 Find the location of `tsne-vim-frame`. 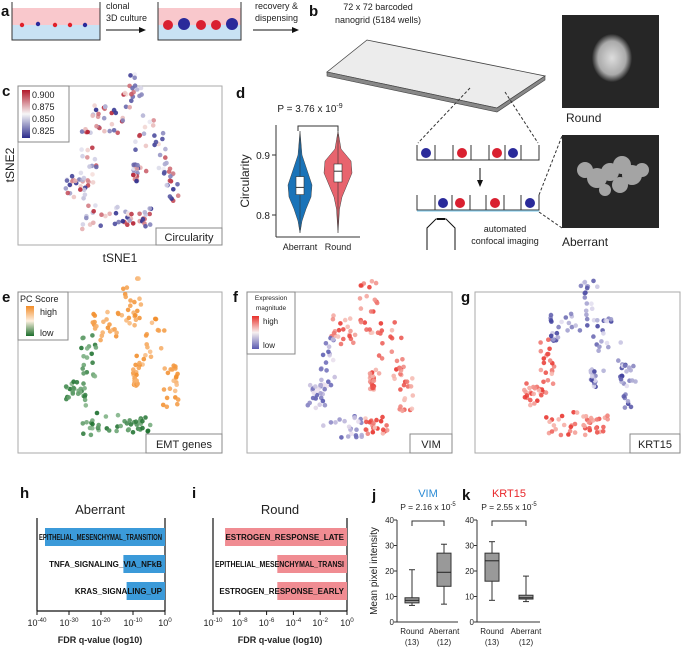

tsne-vim-frame is located at coordinates (349, 372).